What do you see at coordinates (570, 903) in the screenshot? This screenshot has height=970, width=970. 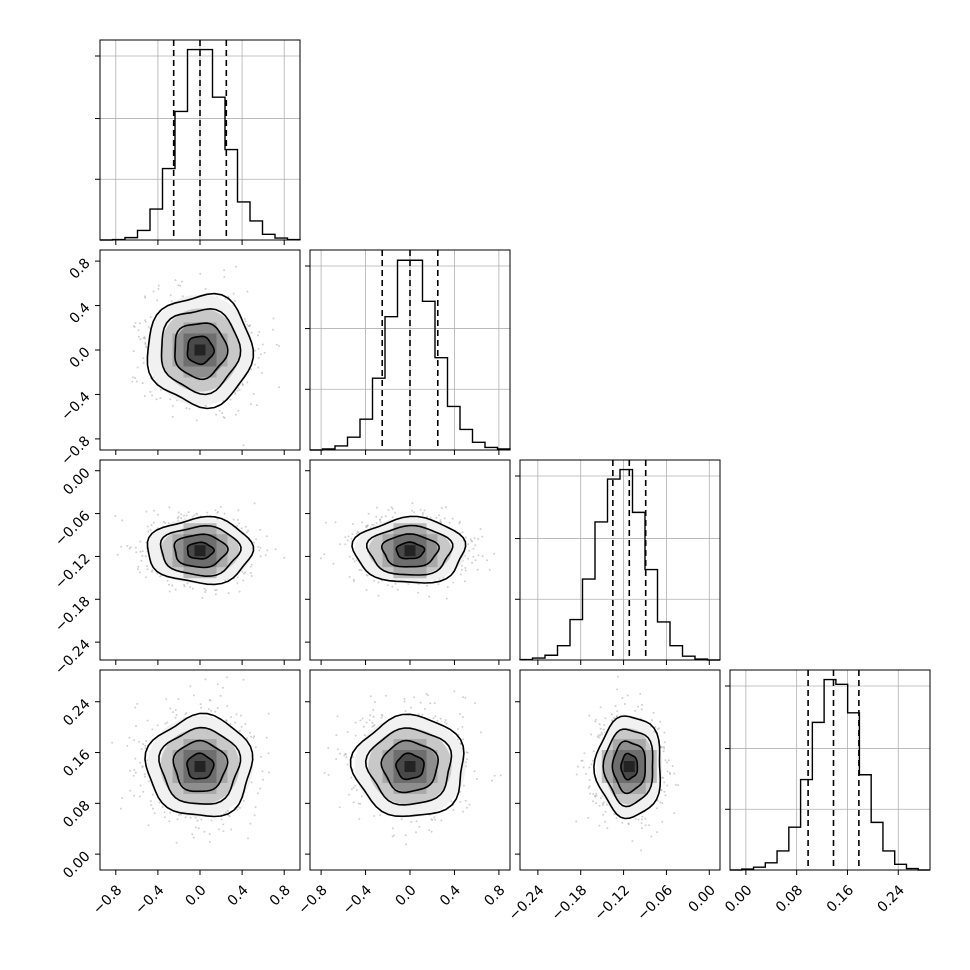 I see `x-tick-label: −0.18` at bounding box center [570, 903].